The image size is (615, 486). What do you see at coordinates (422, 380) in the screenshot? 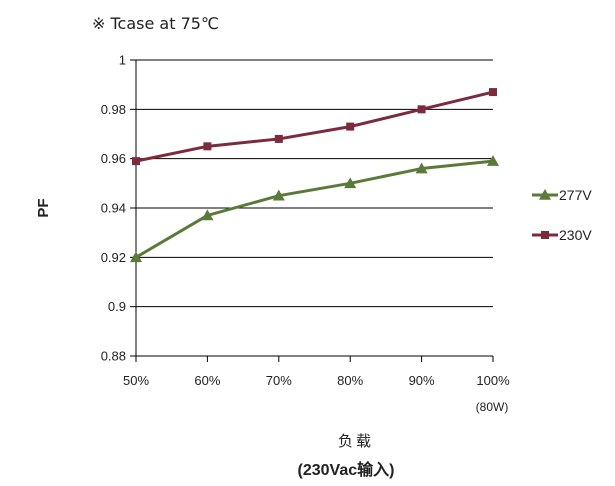
I see `x-tick-label: 90%` at bounding box center [422, 380].